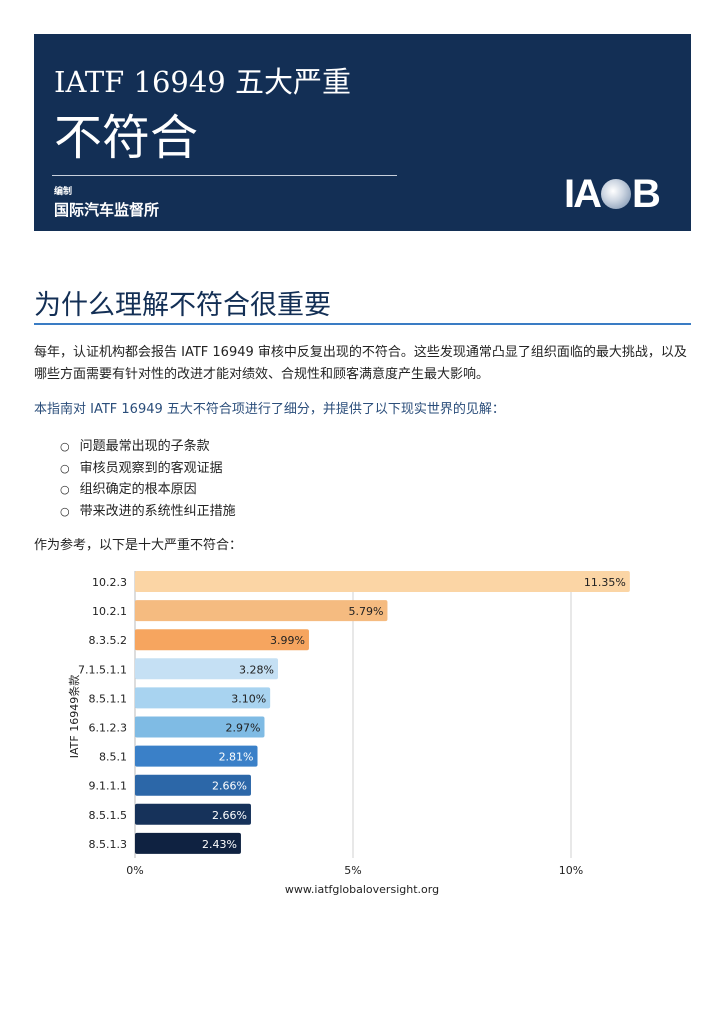 This screenshot has width=725, height=1024. I want to click on data-label: 2.97%, so click(243, 728).